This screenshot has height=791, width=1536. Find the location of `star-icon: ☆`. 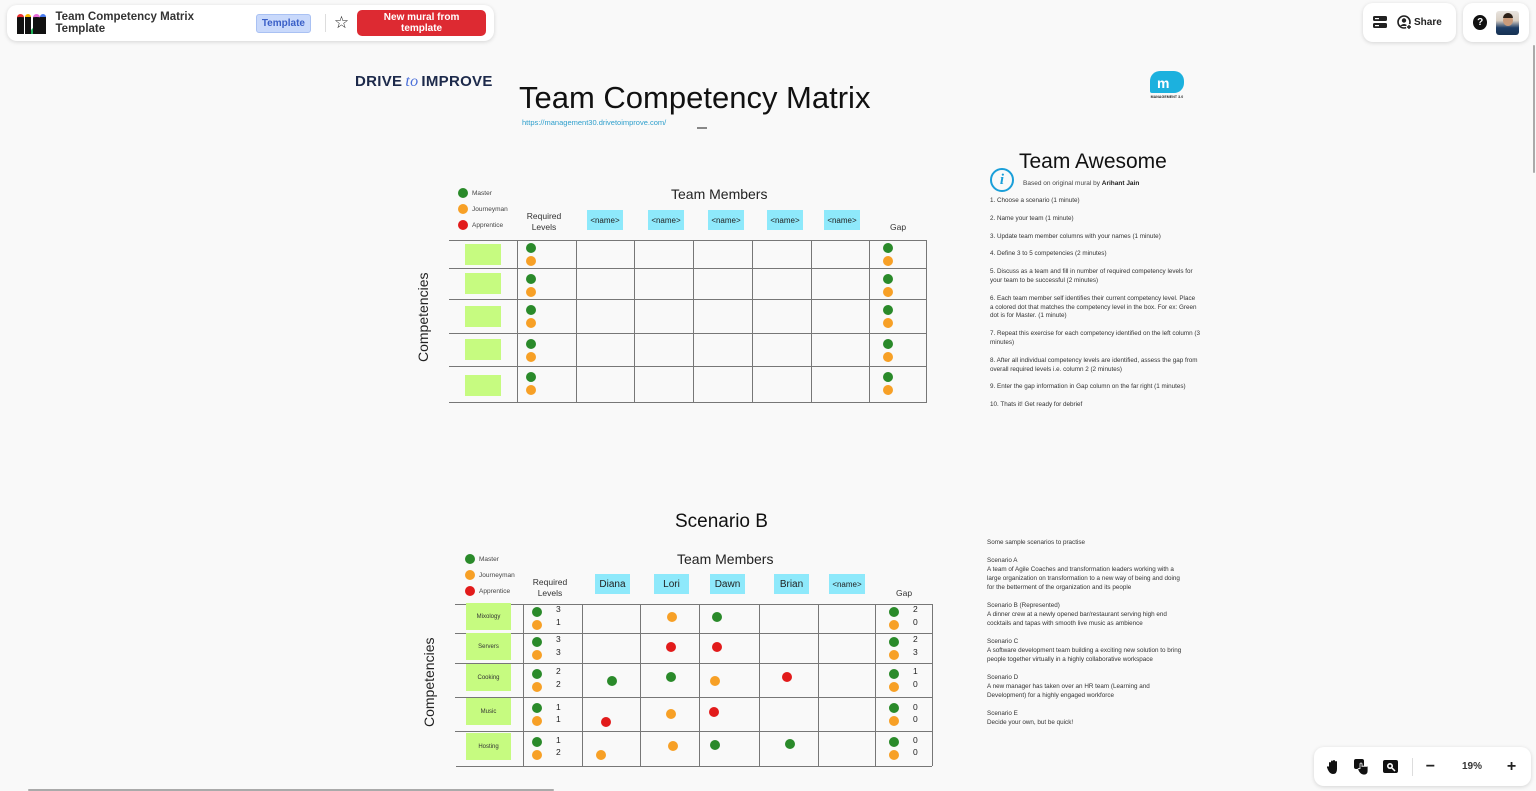

star-icon: ☆ is located at coordinates (341, 22).